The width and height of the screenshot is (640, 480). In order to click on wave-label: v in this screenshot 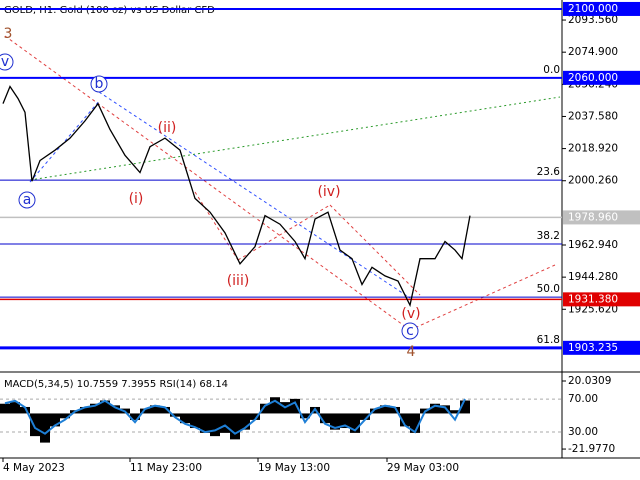, I will do `click(5, 62)`.